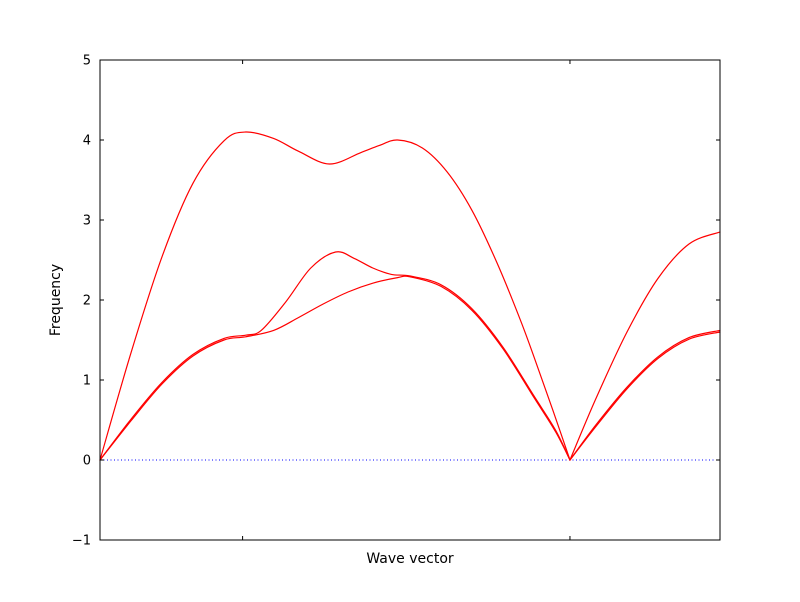 The width and height of the screenshot is (800, 602). Describe the element at coordinates (56, 300) in the screenshot. I see `y-axis-label: Frequency` at that location.